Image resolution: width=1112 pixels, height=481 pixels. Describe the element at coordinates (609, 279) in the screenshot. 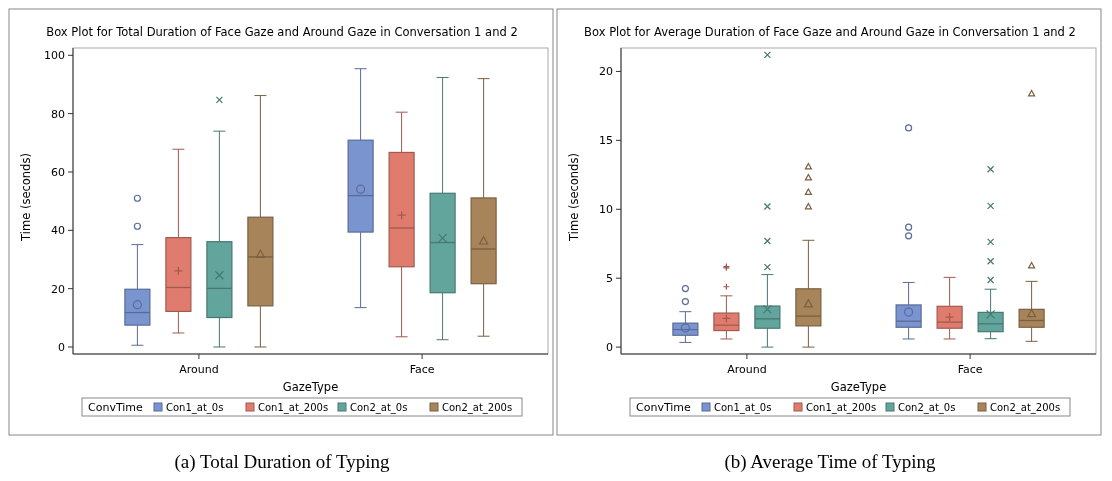

I see `y-tick-label: 5` at that location.